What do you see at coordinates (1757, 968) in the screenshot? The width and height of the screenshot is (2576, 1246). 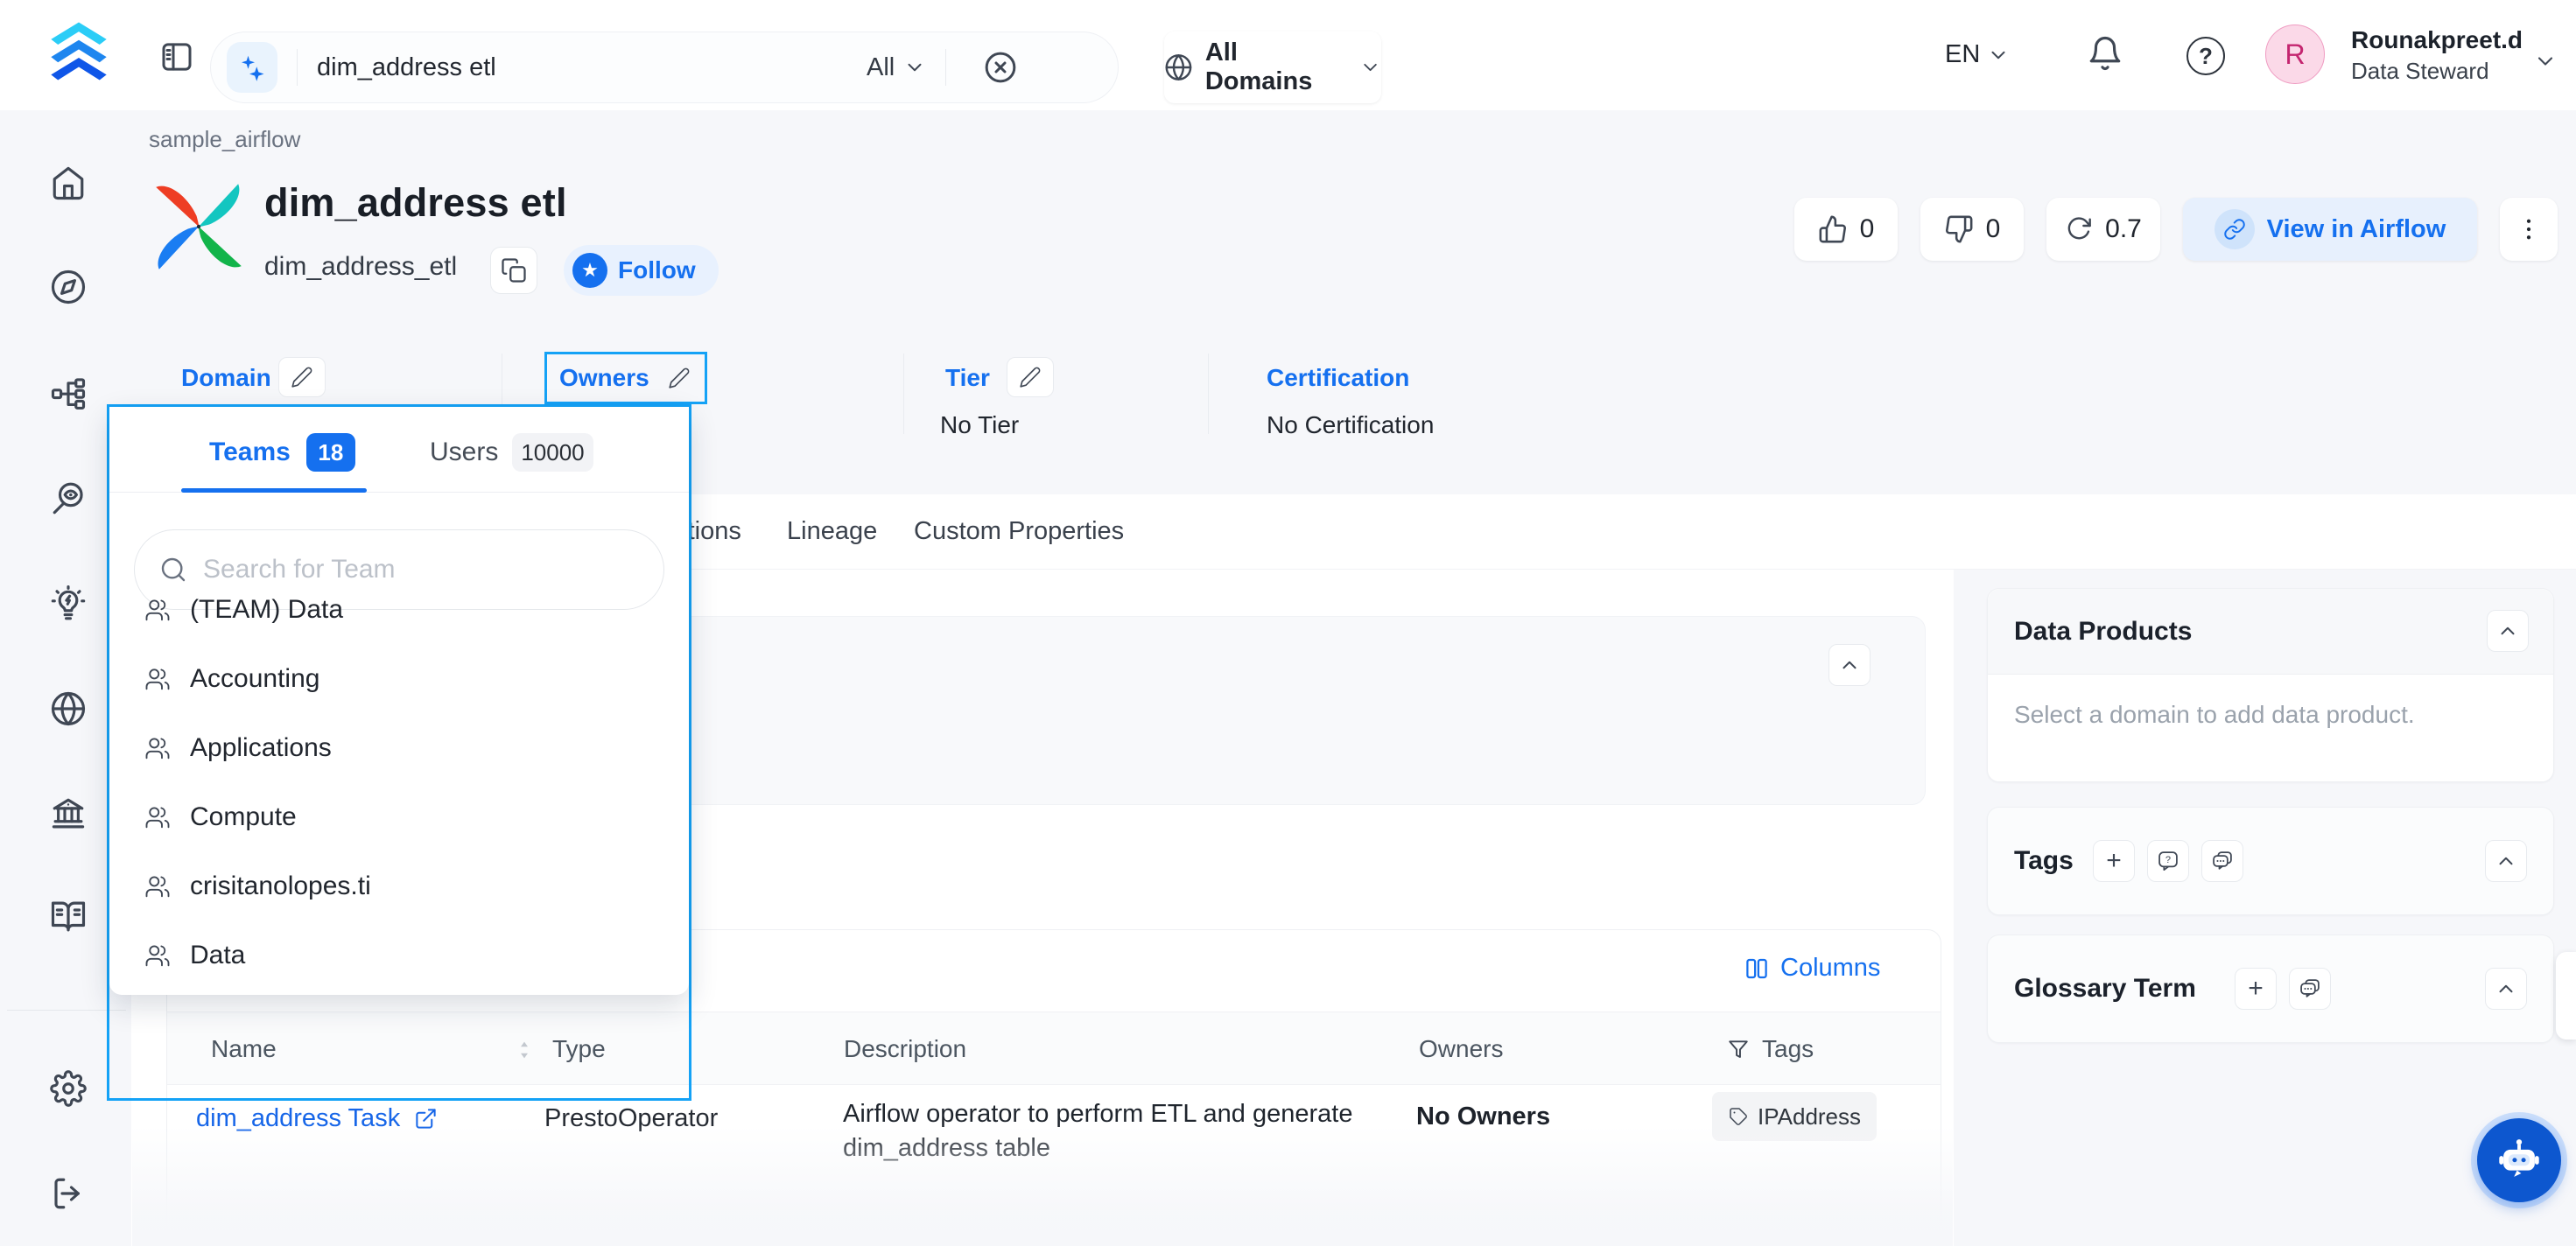 I see `columns-icon` at bounding box center [1757, 968].